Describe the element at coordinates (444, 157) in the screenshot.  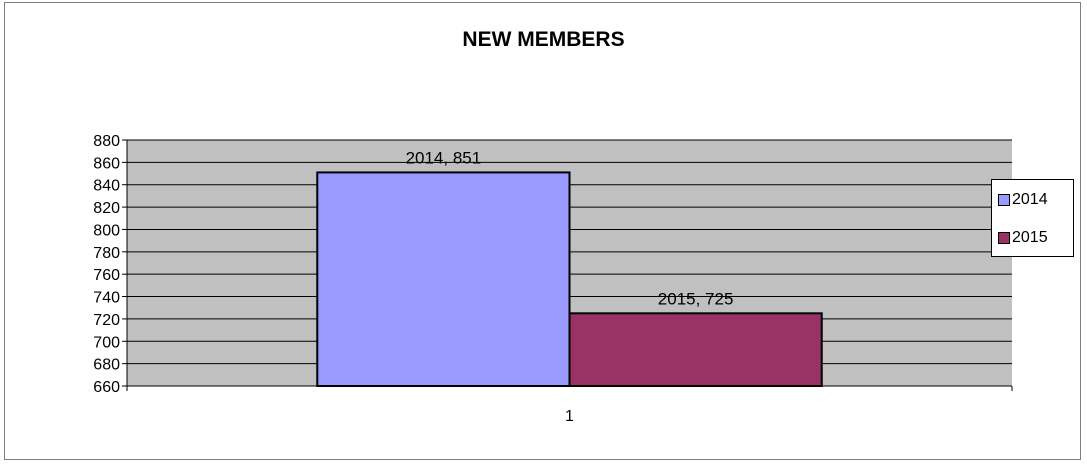
I see `data-label-2014: 2014, 851` at that location.